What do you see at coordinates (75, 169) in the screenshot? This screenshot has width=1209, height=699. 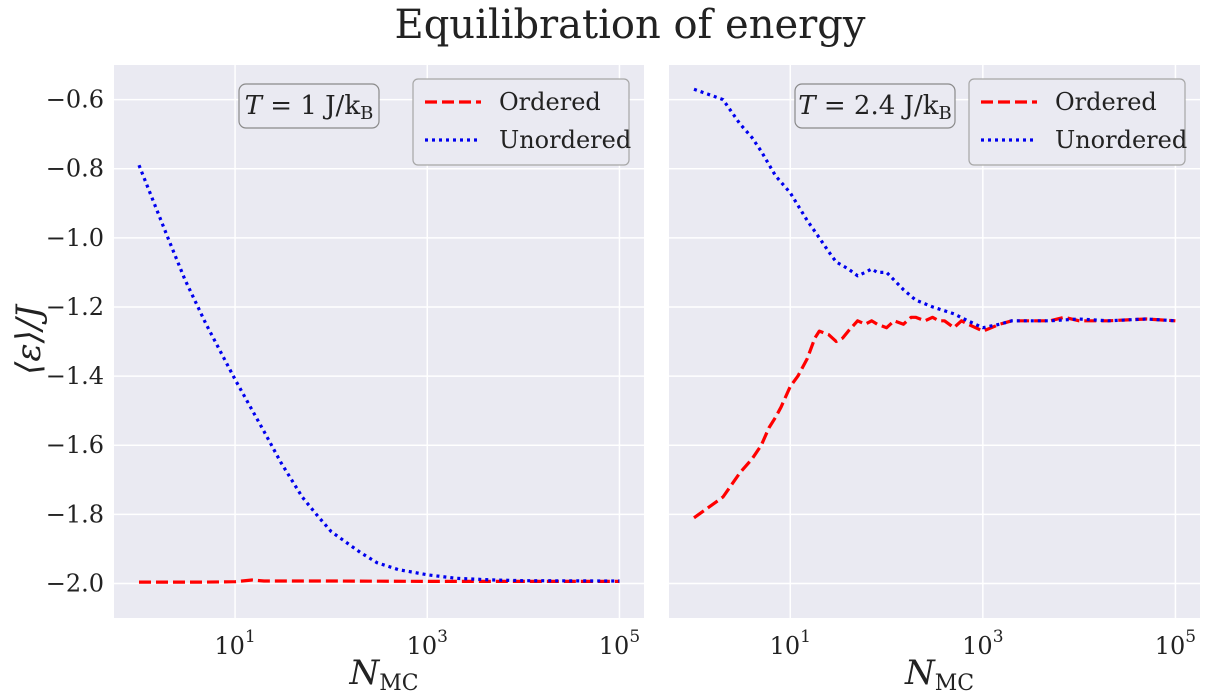 I see `y-tick-label: −0.8` at bounding box center [75, 169].